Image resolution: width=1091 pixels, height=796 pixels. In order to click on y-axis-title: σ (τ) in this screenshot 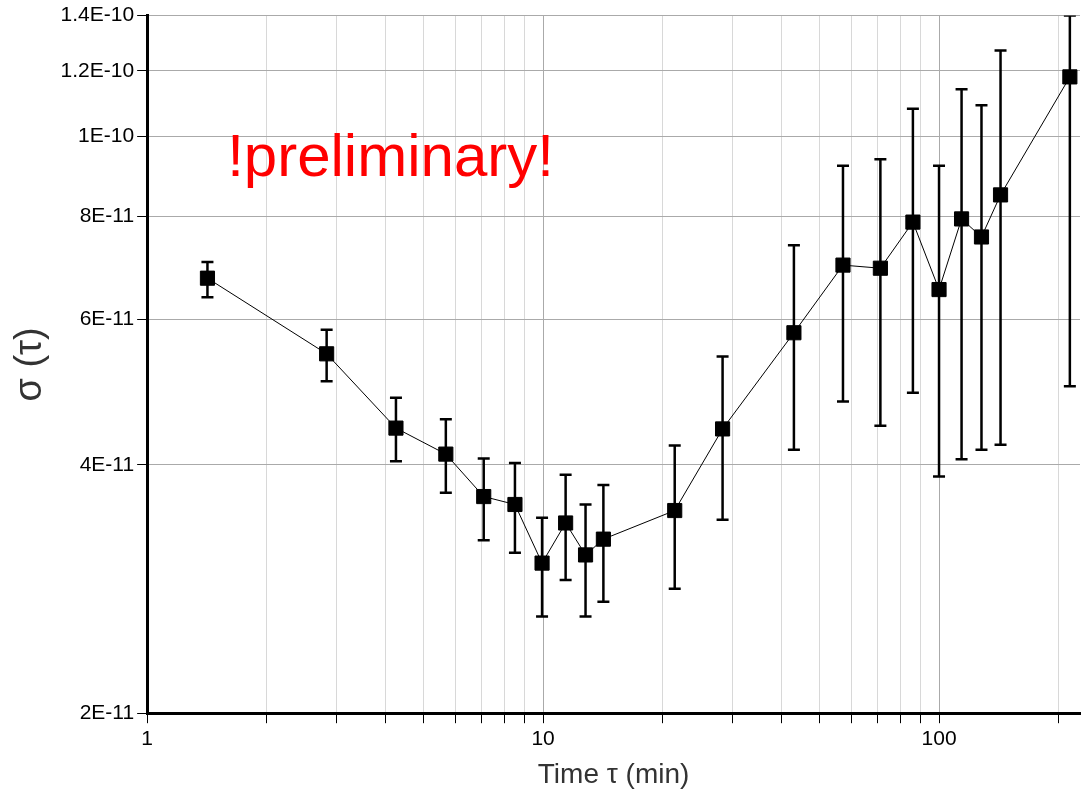, I will do `click(28, 364)`.